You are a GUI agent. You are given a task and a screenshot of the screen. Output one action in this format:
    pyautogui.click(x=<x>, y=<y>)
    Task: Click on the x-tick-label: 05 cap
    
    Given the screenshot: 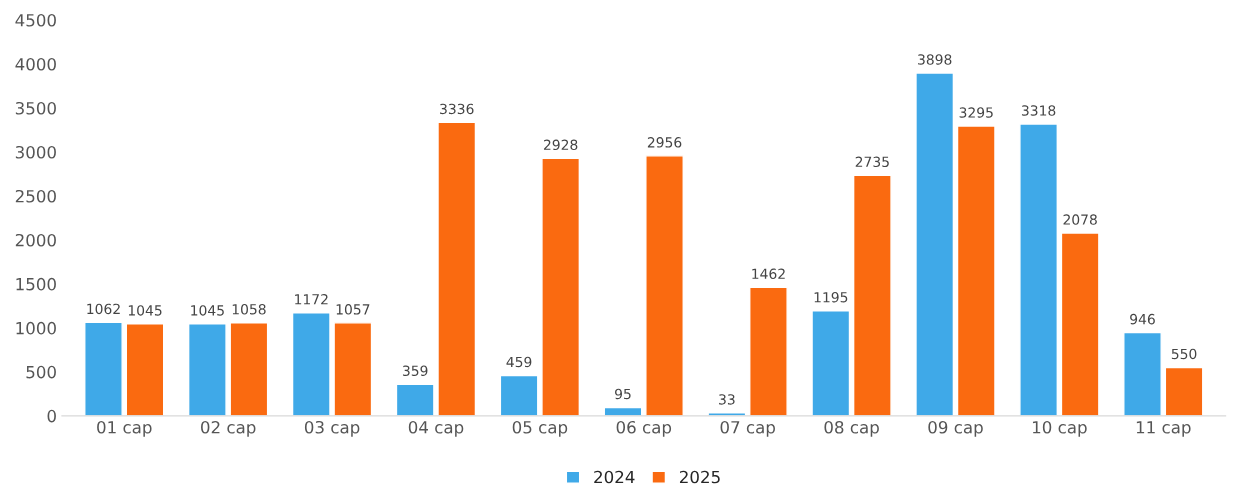 What is the action you would take?
    pyautogui.click(x=540, y=428)
    